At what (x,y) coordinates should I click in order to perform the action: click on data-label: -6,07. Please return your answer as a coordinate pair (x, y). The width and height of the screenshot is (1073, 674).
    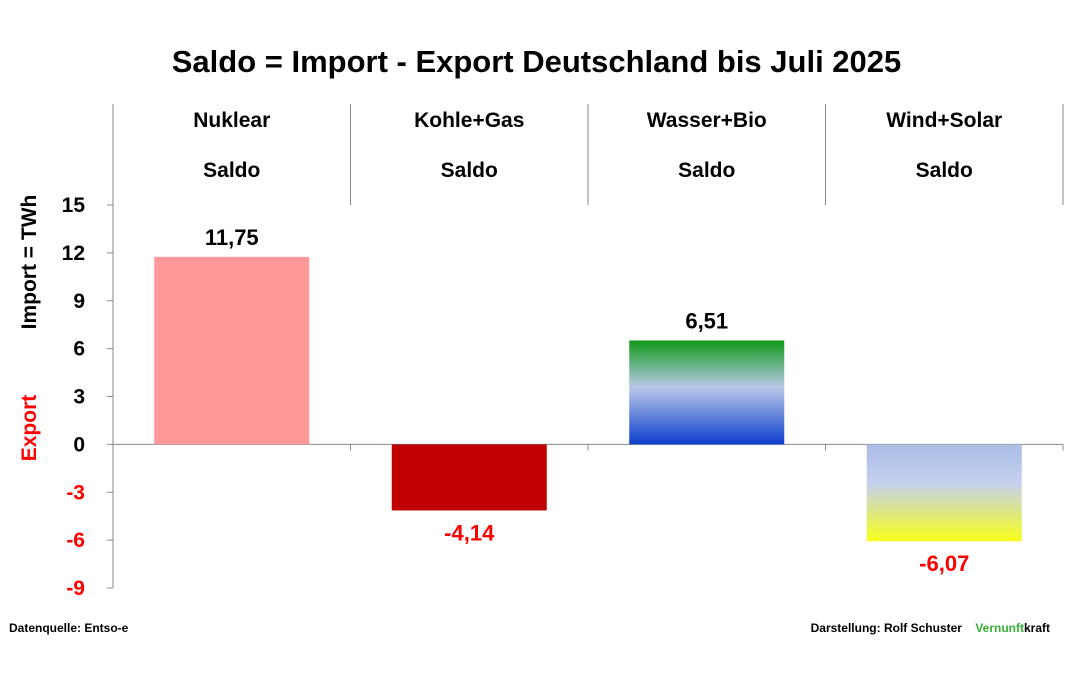
    Looking at the image, I should click on (944, 563).